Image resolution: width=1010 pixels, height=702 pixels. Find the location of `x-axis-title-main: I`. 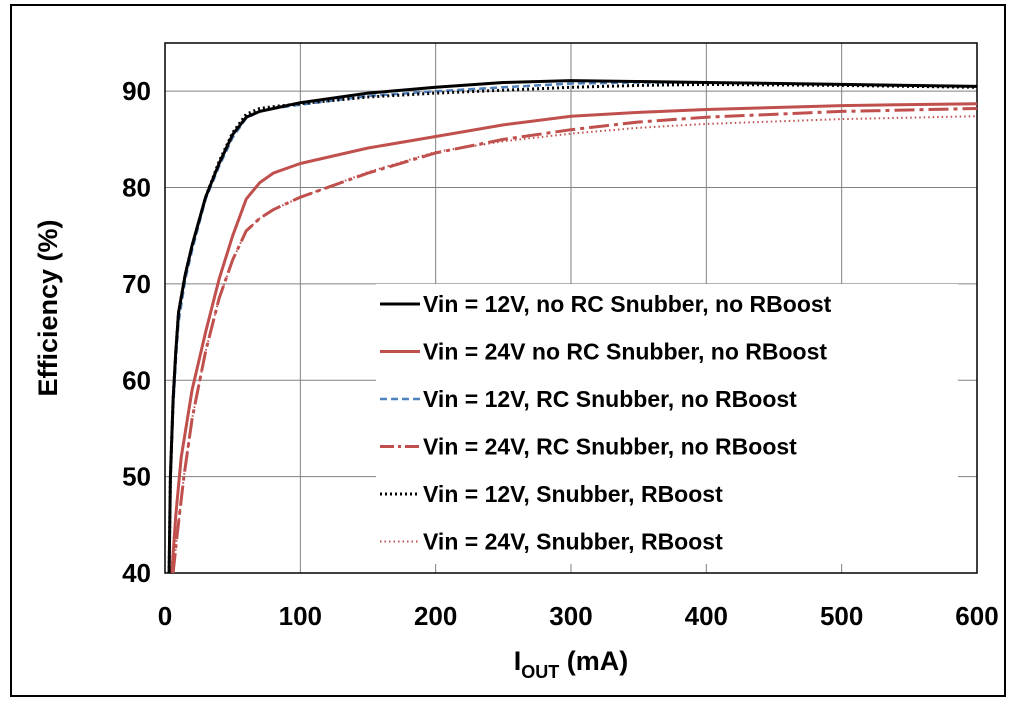

x-axis-title-main: I is located at coordinates (518, 661).